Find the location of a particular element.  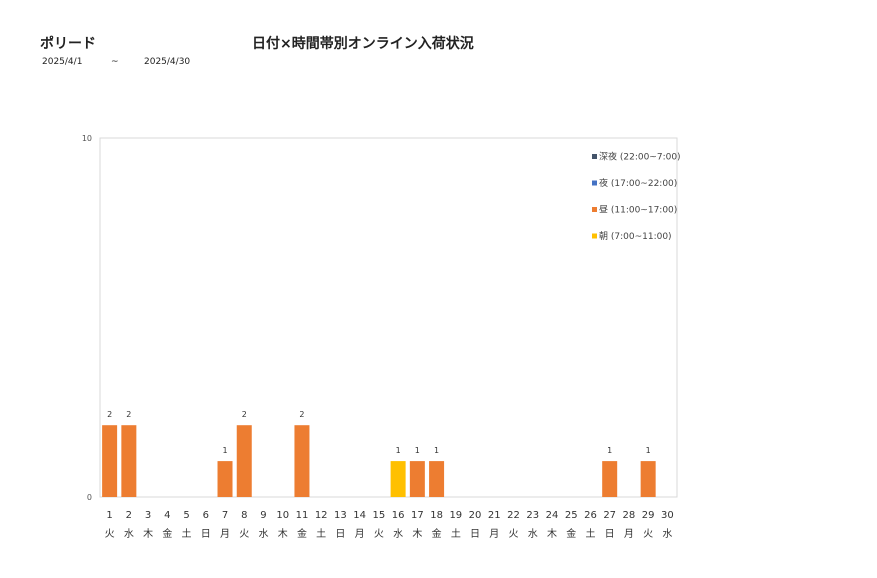

x-tick-weekday-11: 金 is located at coordinates (302, 533).